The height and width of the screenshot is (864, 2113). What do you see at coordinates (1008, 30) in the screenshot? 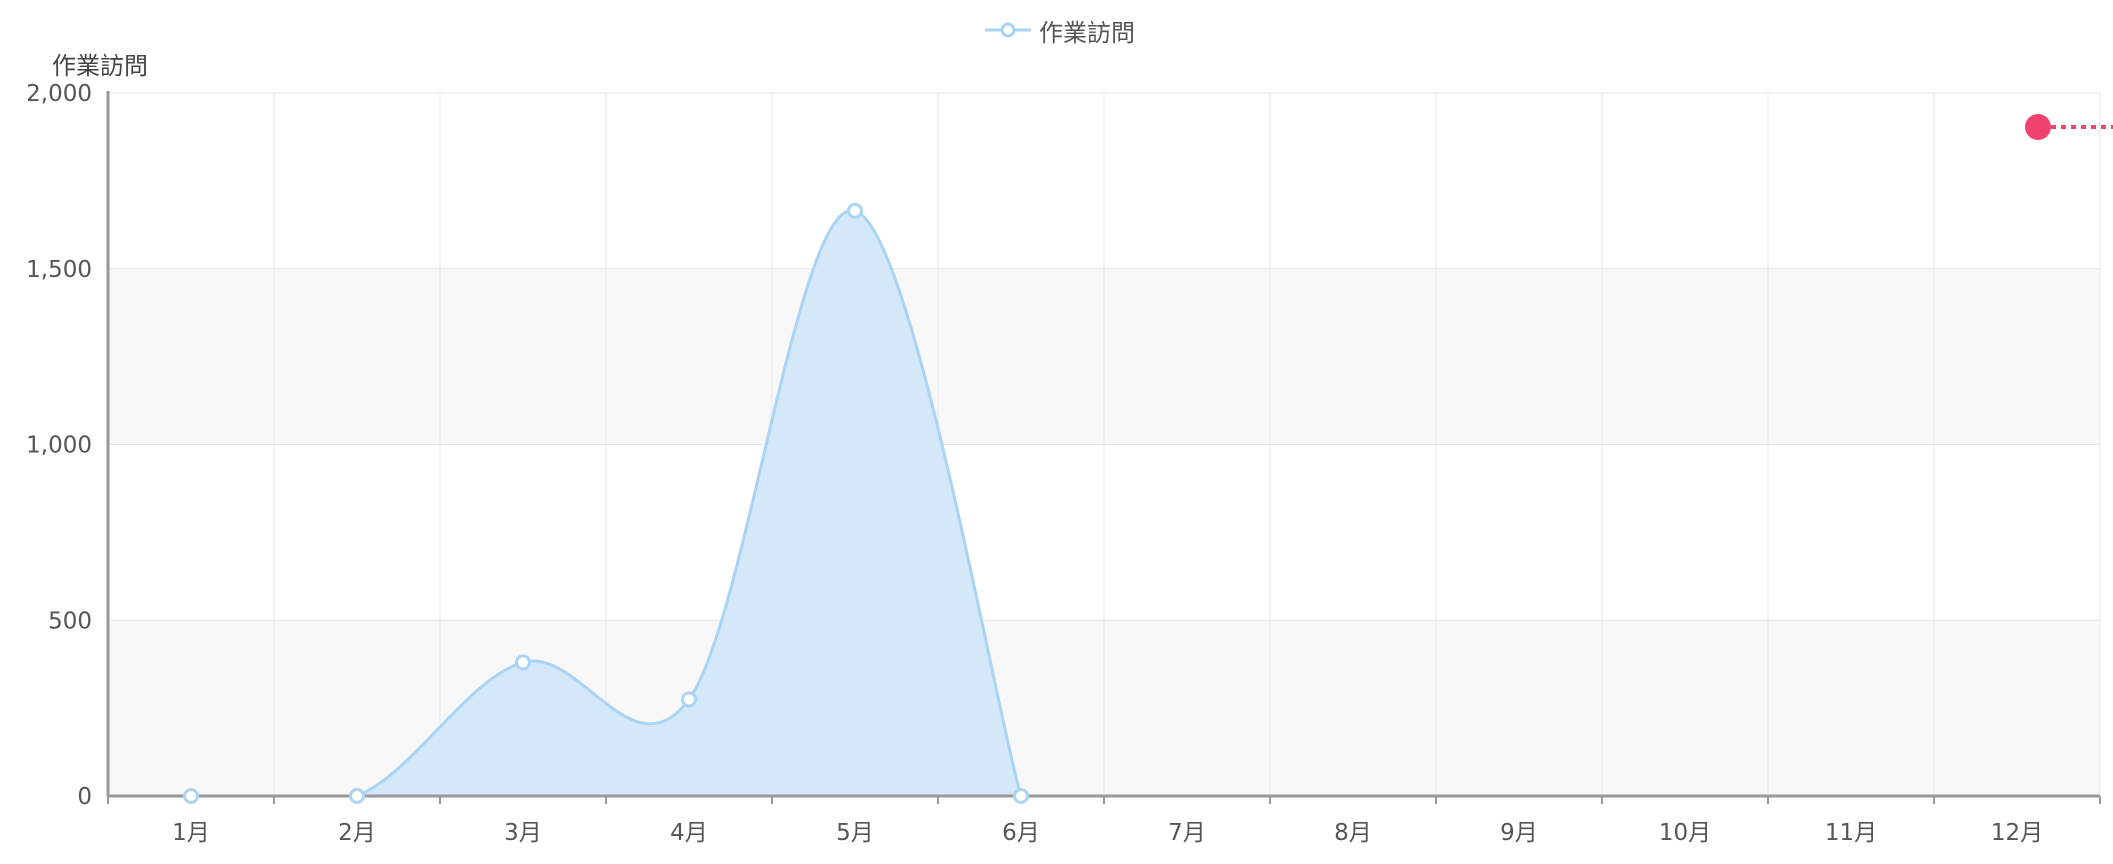
I see `legend-line-marker-icon` at bounding box center [1008, 30].